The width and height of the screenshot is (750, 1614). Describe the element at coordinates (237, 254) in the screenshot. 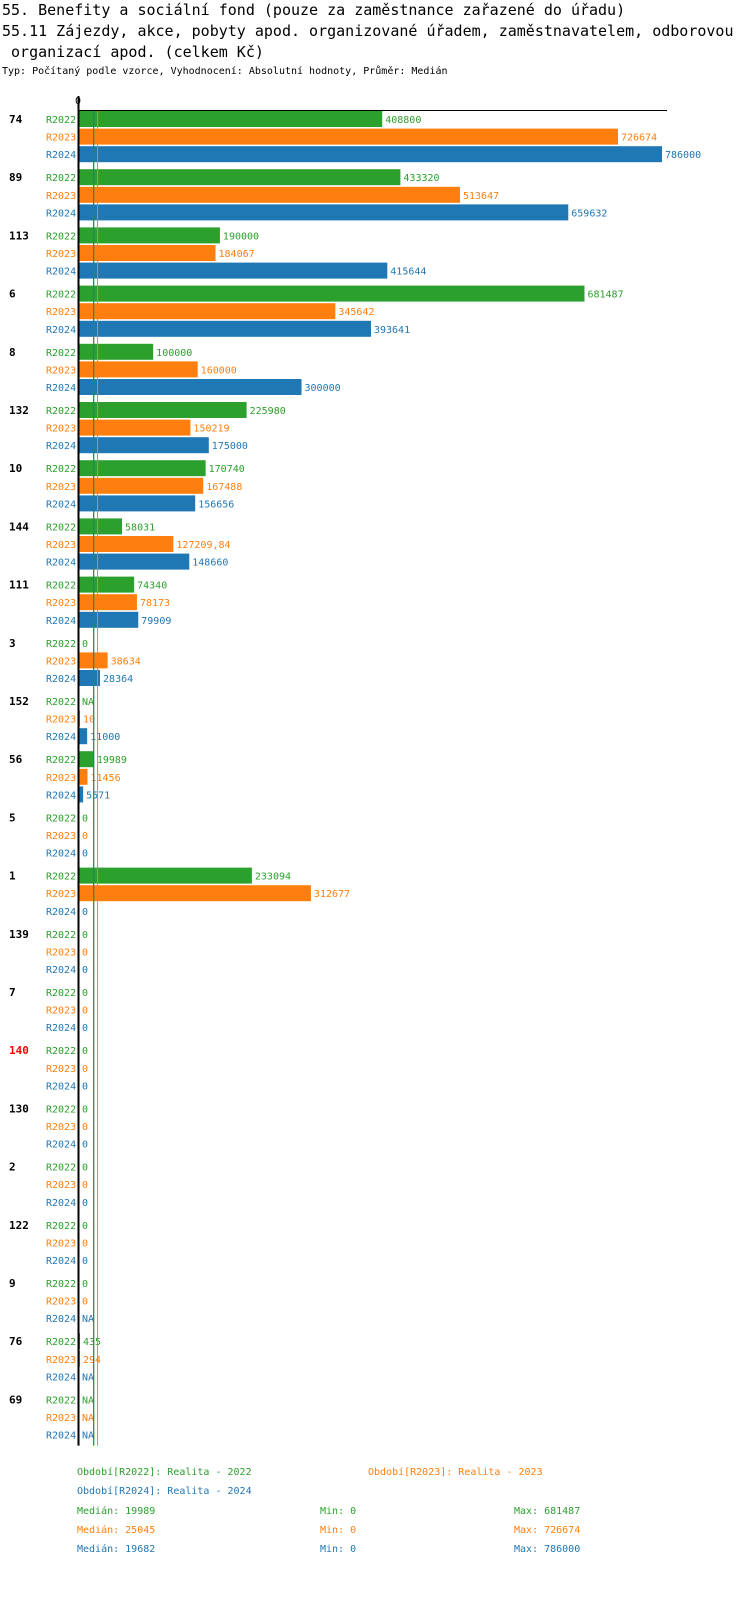

I see `bar-value-label: 184067` at that location.